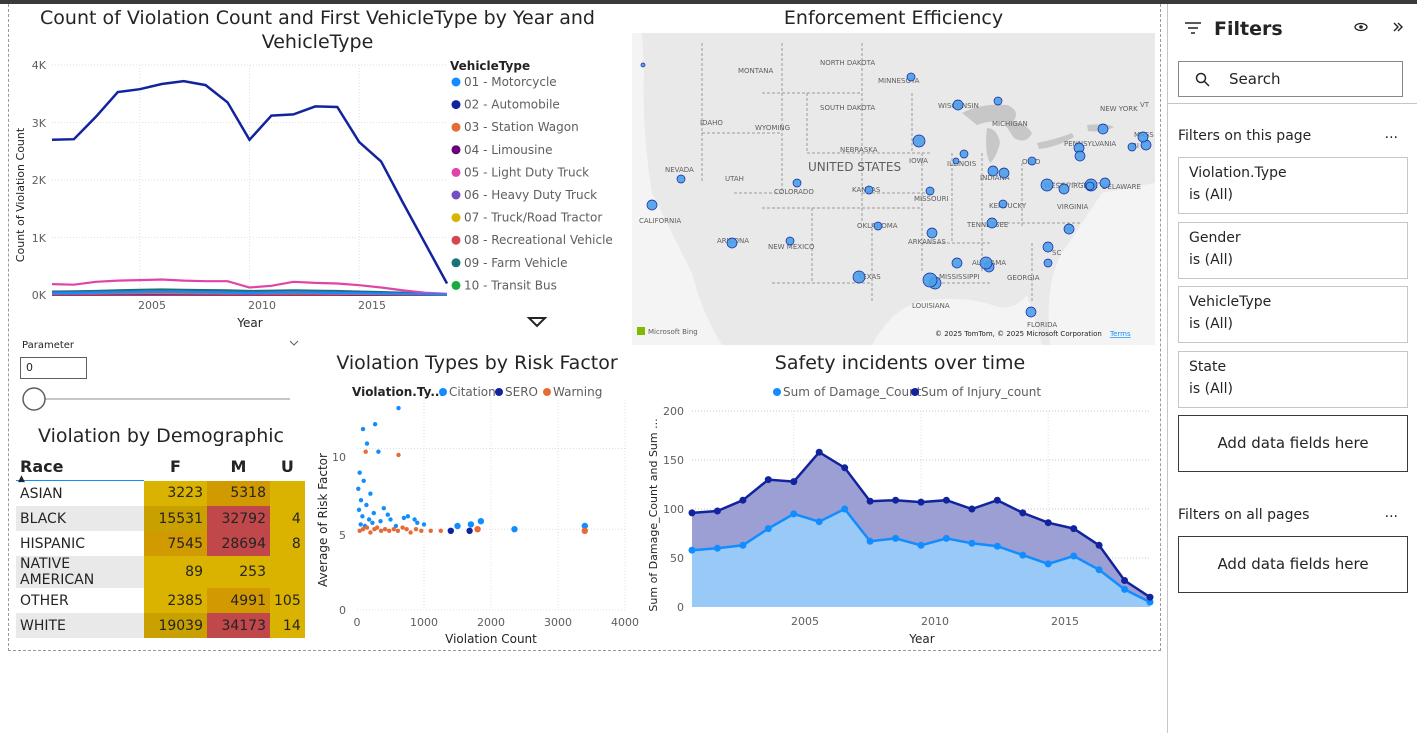 The width and height of the screenshot is (1417, 733). Describe the element at coordinates (1293, 250) in the screenshot. I see `filter-card-gender: Gender is (All)` at that location.